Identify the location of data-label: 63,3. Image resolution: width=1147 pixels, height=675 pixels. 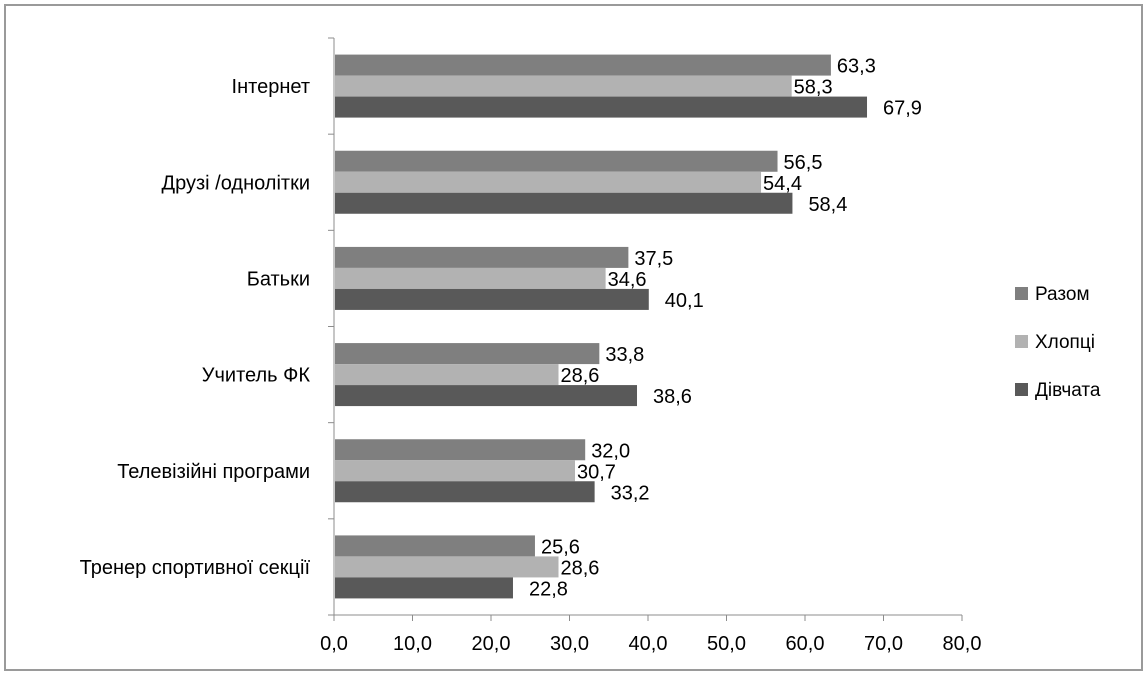
(856, 67).